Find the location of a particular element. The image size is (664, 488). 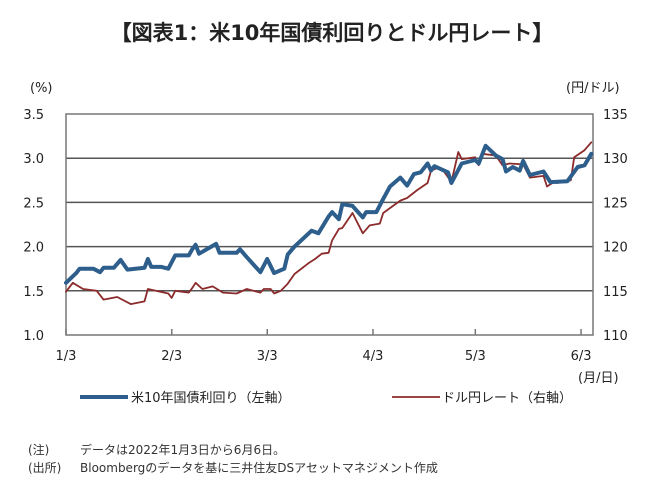

right-tick-label: 110 is located at coordinates (615, 336).